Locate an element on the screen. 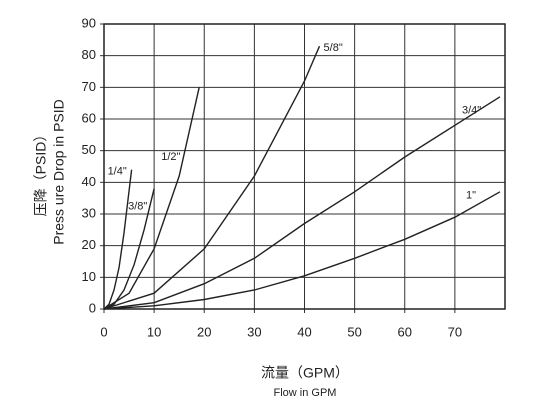 Image resolution: width=558 pixels, height=411 pixels. x-tick-label: 30 is located at coordinates (254, 331).